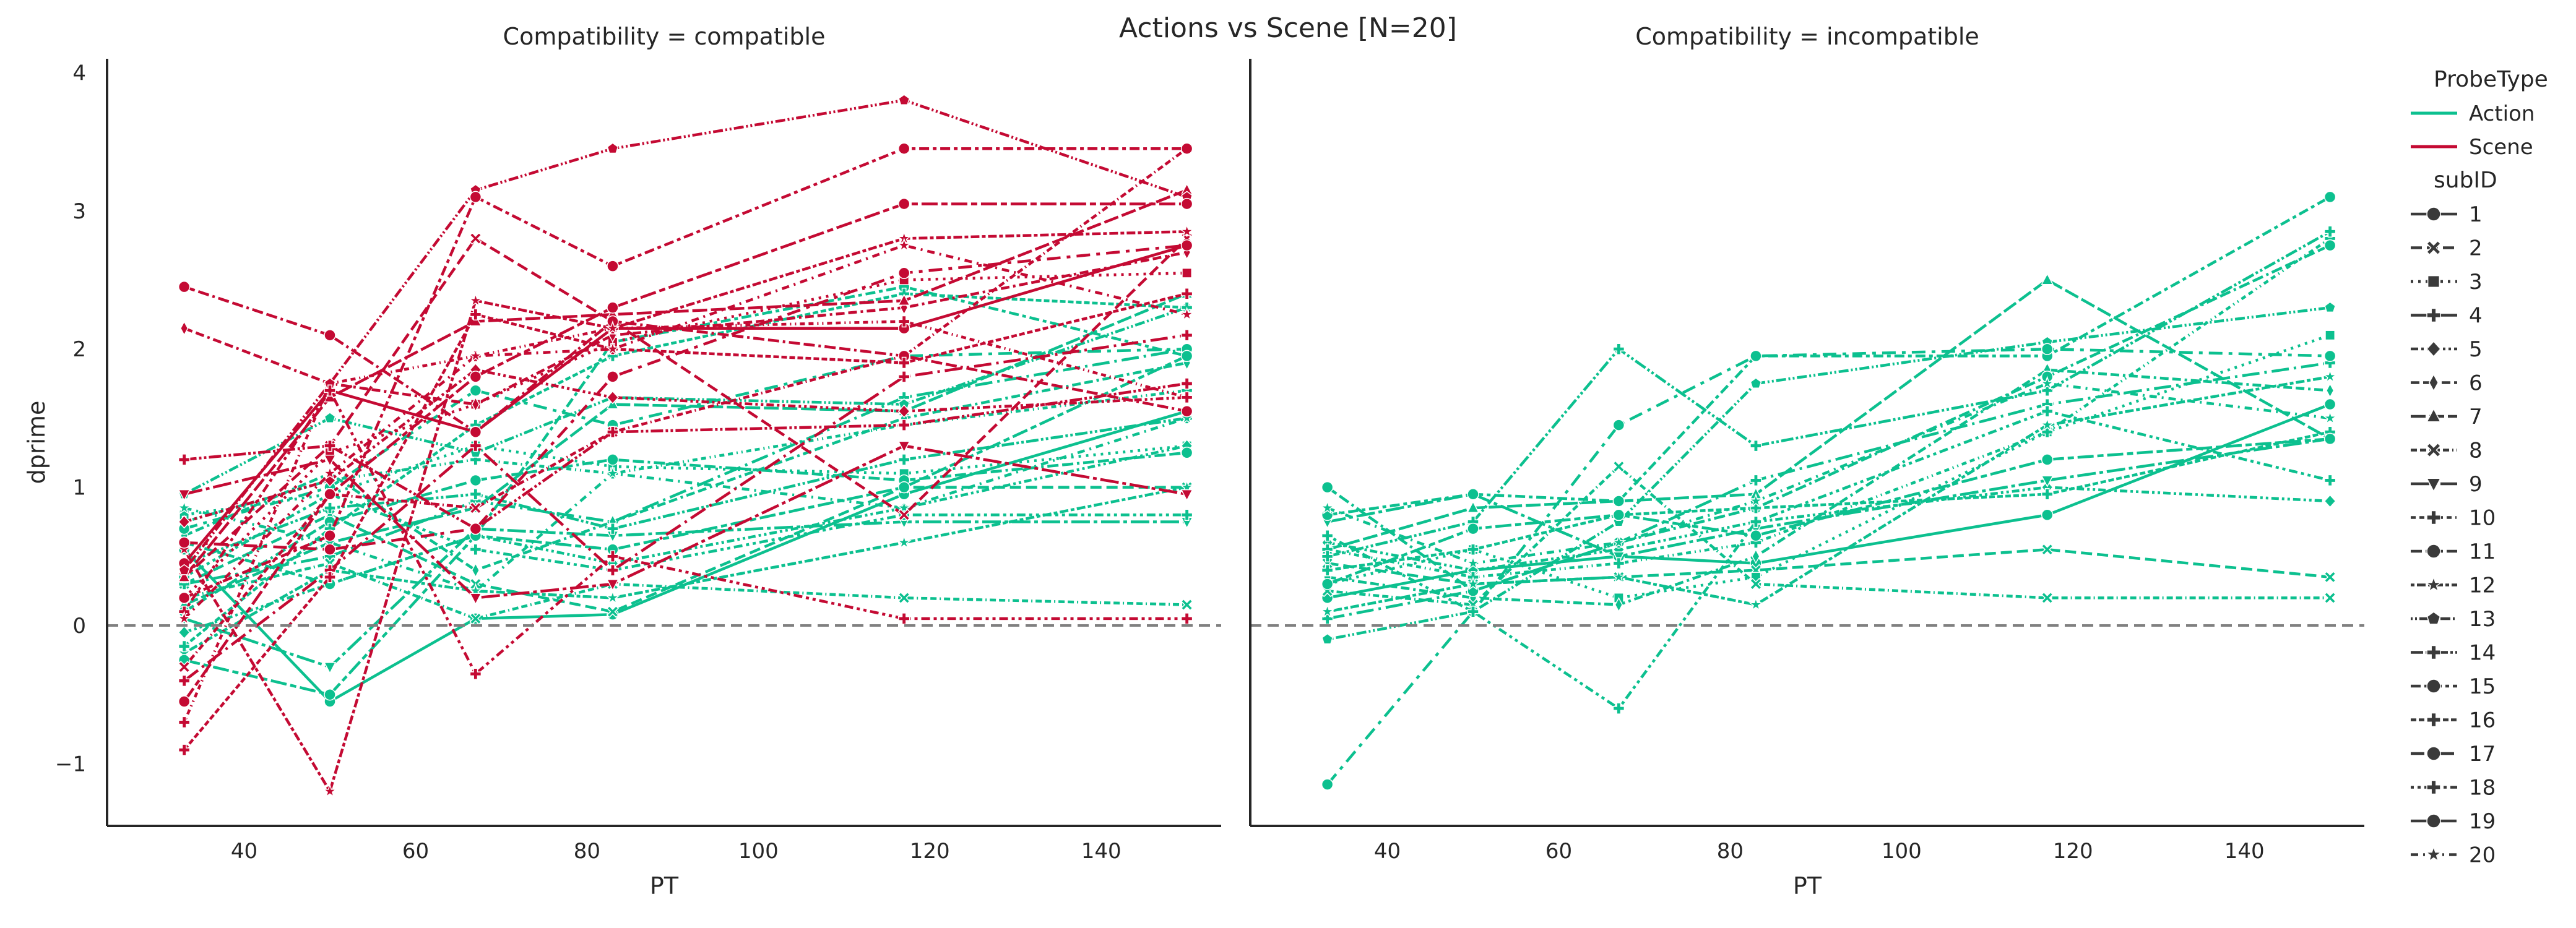 Image resolution: width=2576 pixels, height=928 pixels. I want to click on legend-item-sub-5: 5, so click(2447, 349).